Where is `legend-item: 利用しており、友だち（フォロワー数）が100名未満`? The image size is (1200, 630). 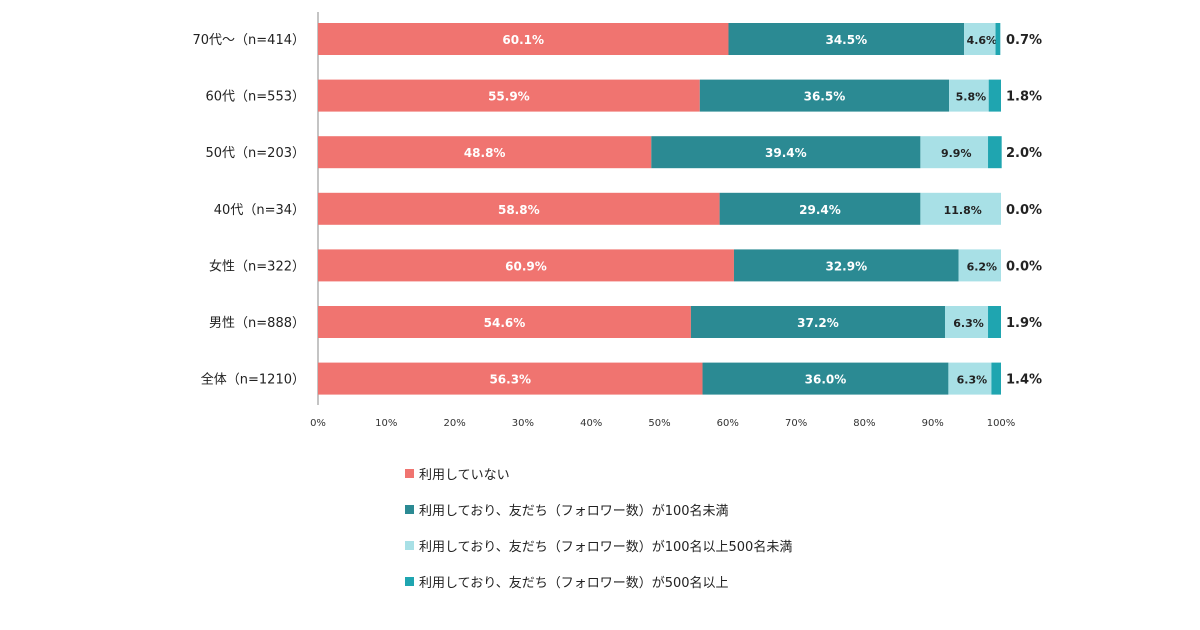 legend-item: 利用しており、友だち（フォロワー数）が100名未満 is located at coordinates (598, 509).